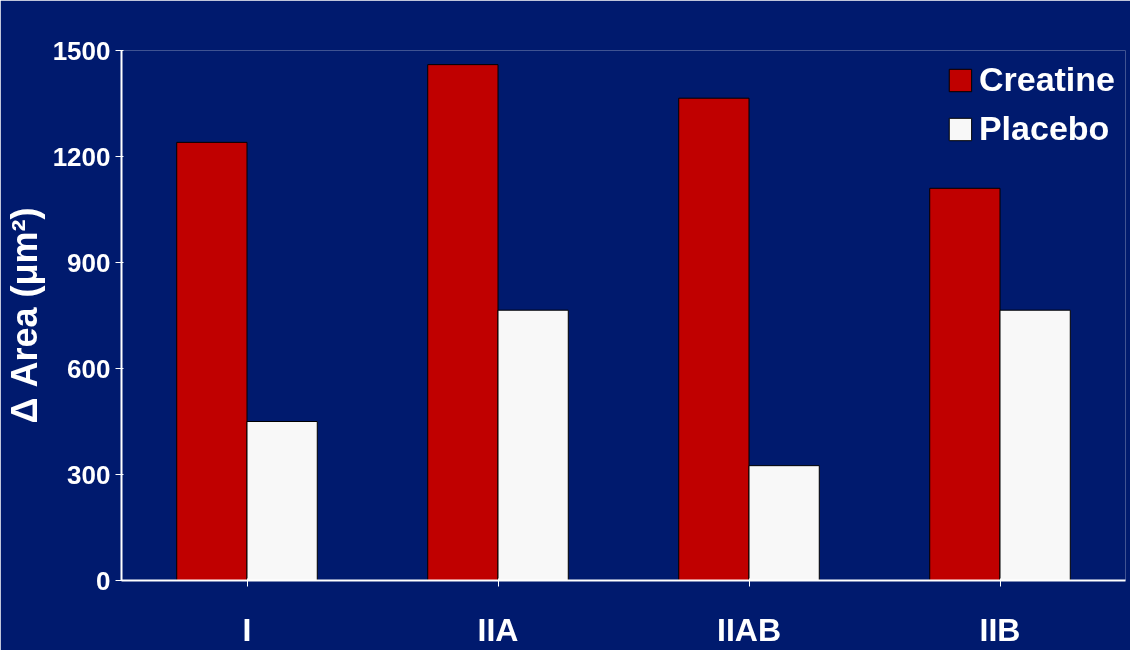 The height and width of the screenshot is (655, 1137). I want to click on y-tick-label: 1500, so click(81, 50).